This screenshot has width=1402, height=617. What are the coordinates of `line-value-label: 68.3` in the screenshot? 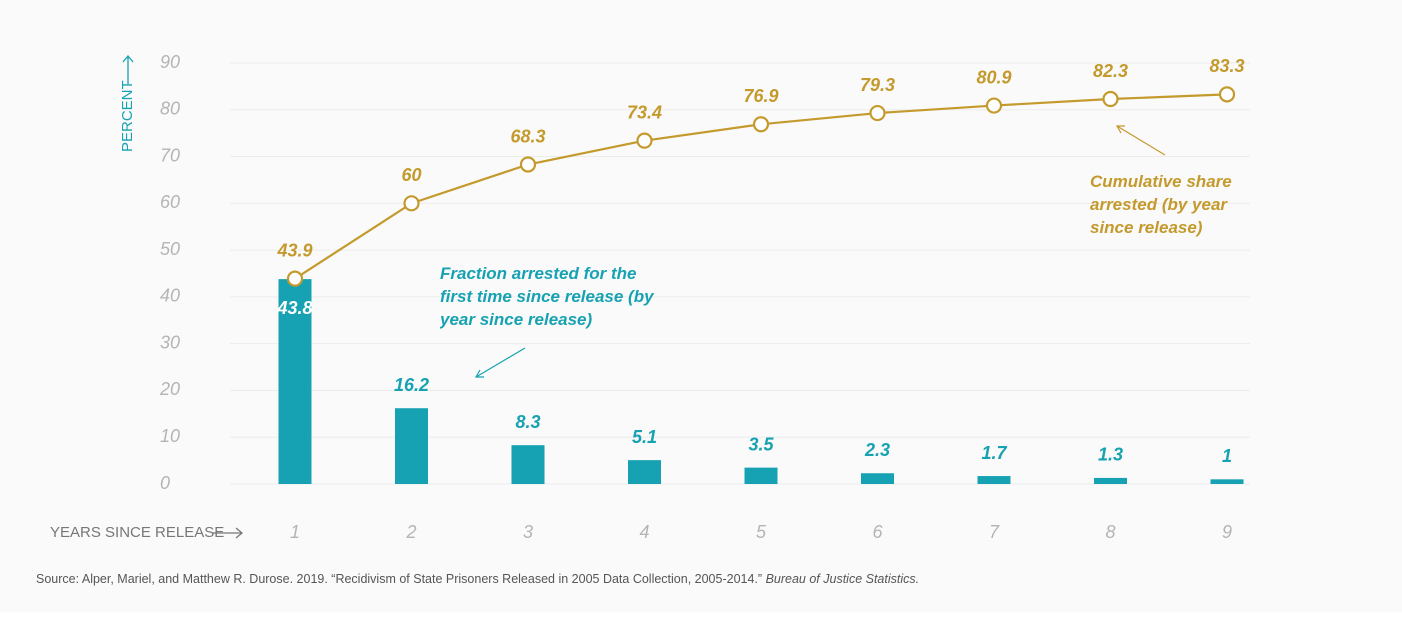 It's located at (527, 136).